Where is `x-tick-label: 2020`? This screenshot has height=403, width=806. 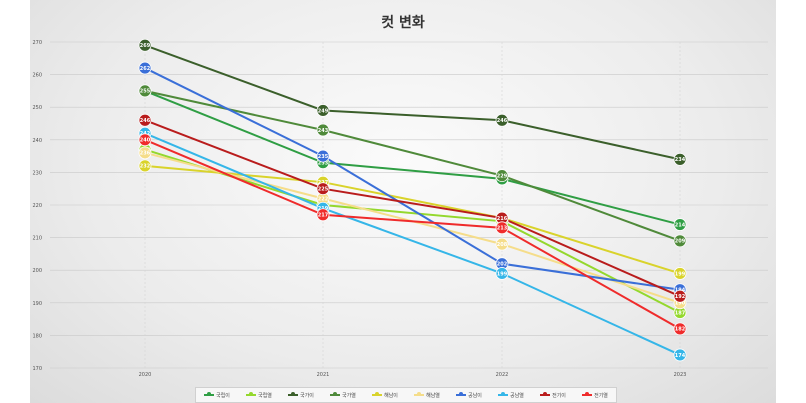 x-tick-label: 2020 is located at coordinates (145, 375).